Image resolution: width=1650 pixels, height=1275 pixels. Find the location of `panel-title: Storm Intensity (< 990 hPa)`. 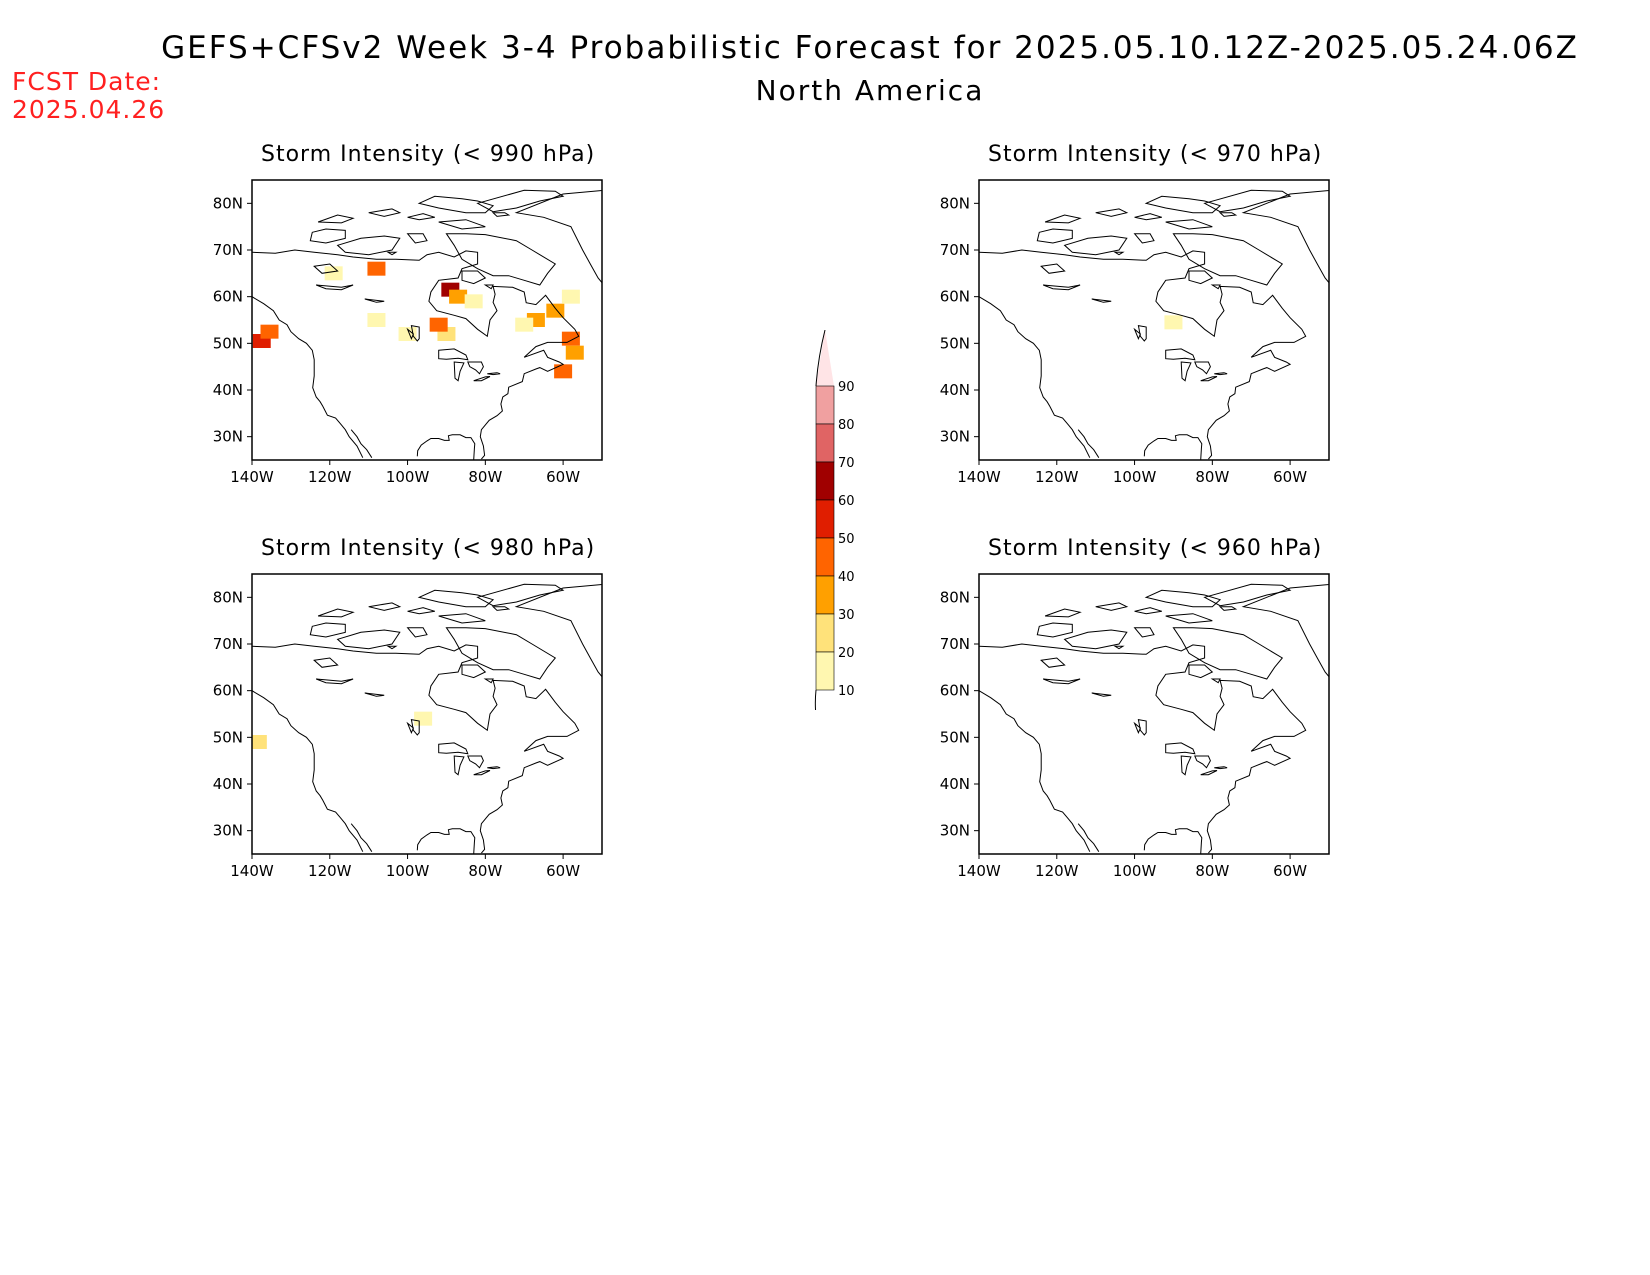

panel-title: Storm Intensity (< 990 hPa) is located at coordinates (428, 154).